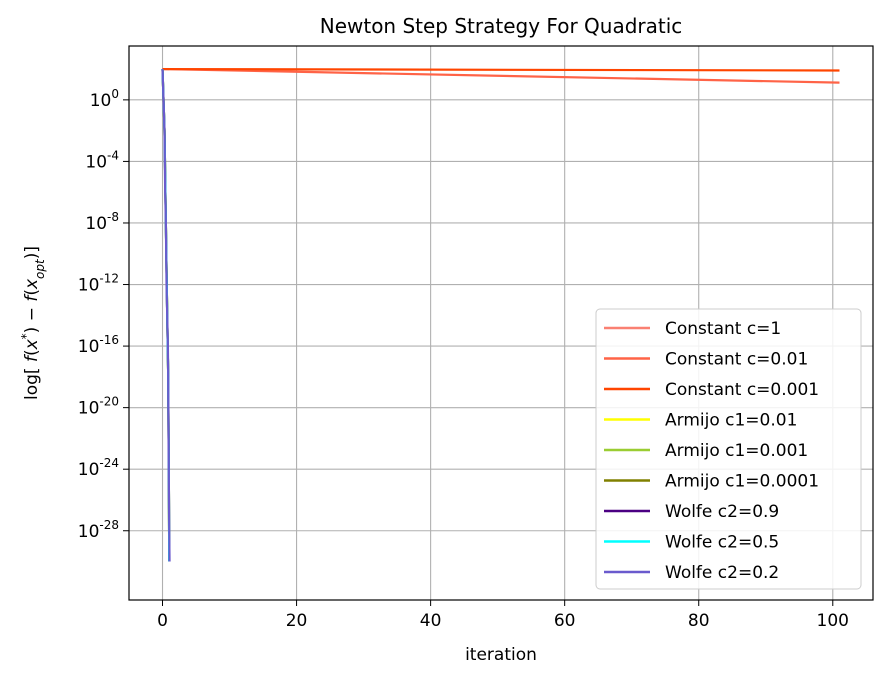 Image resolution: width=887 pixels, height=678 pixels. I want to click on legend-label: Constant c=1, so click(723, 329).